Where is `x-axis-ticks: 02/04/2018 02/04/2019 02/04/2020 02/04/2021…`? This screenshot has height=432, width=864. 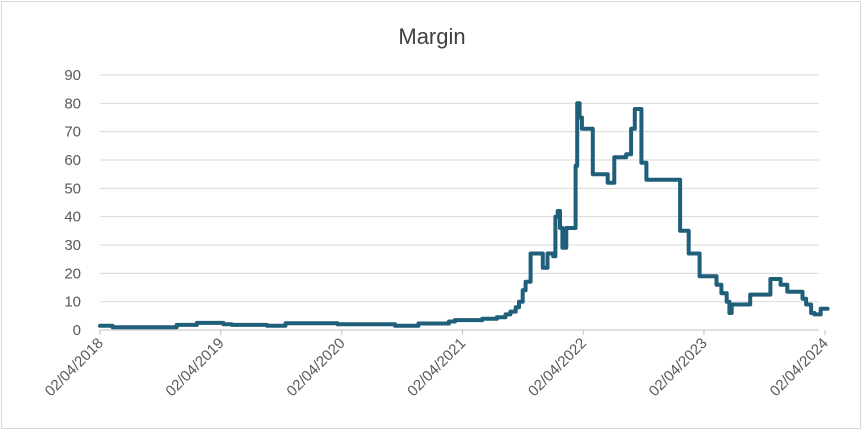
x-axis-ticks: 02/04/2018 02/04/2019 02/04/2020 02/04/2021… is located at coordinates (437, 365).